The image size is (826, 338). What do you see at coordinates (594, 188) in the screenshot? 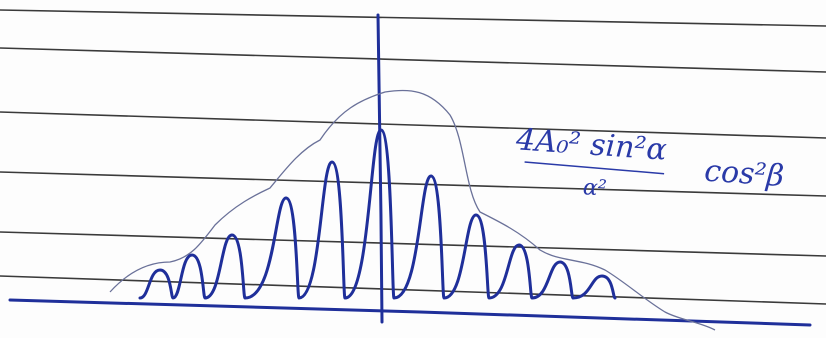
I see `formula-denominator: α²` at bounding box center [594, 188].